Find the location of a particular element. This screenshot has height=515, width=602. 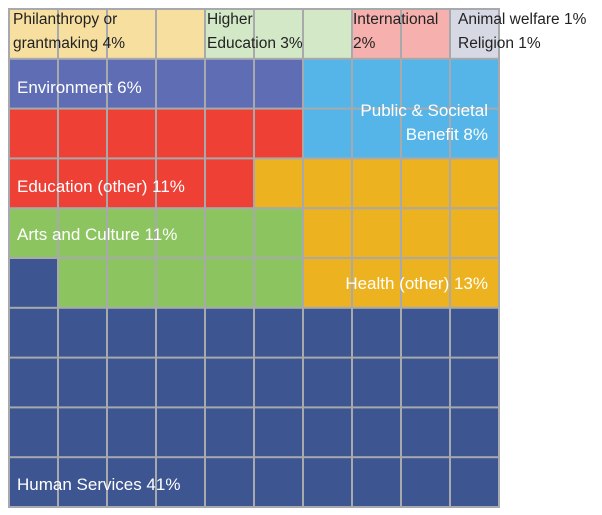

label-higher-education: Higher Education 3% is located at coordinates (255, 32).